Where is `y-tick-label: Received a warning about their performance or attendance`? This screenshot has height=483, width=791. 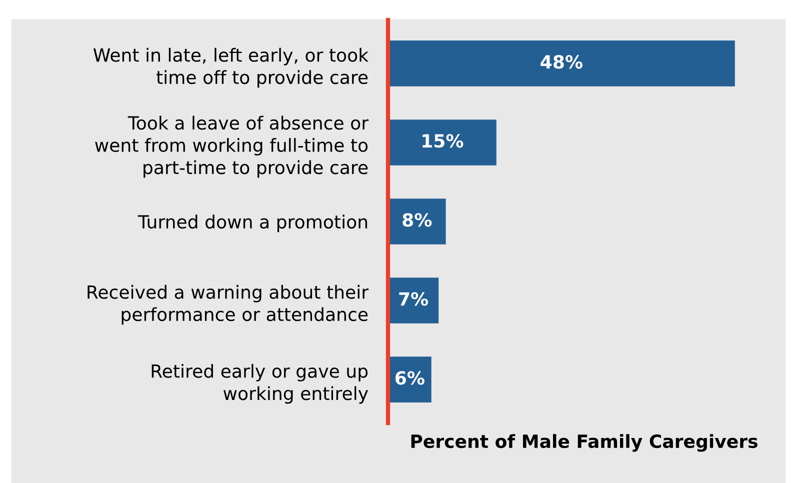 y-tick-label: Received a warning about their performance or attendance is located at coordinates (228, 304).